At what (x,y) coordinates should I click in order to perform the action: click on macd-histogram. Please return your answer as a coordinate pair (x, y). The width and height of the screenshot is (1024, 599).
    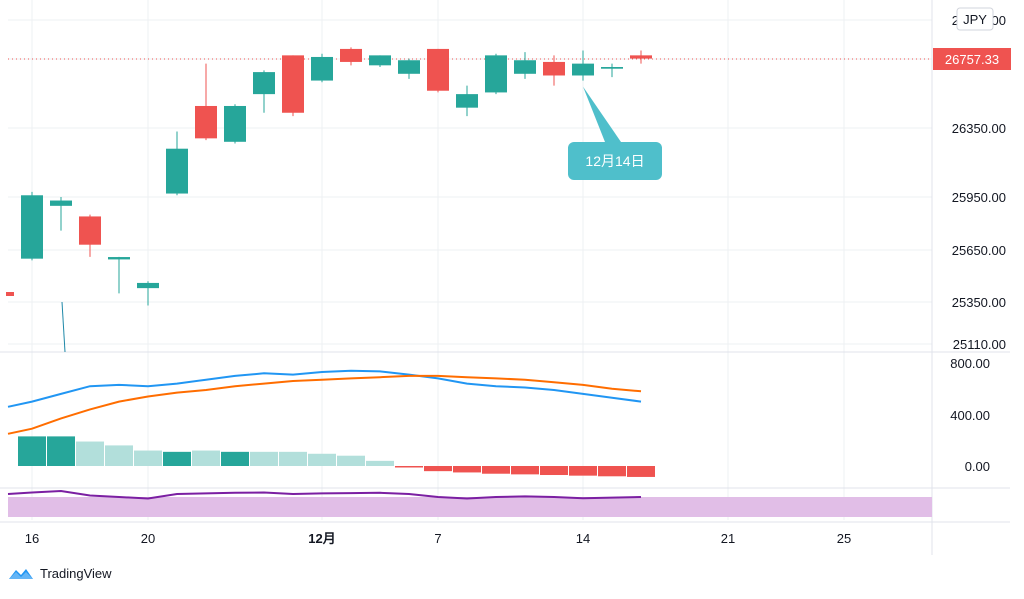
    Looking at the image, I should click on (336, 456).